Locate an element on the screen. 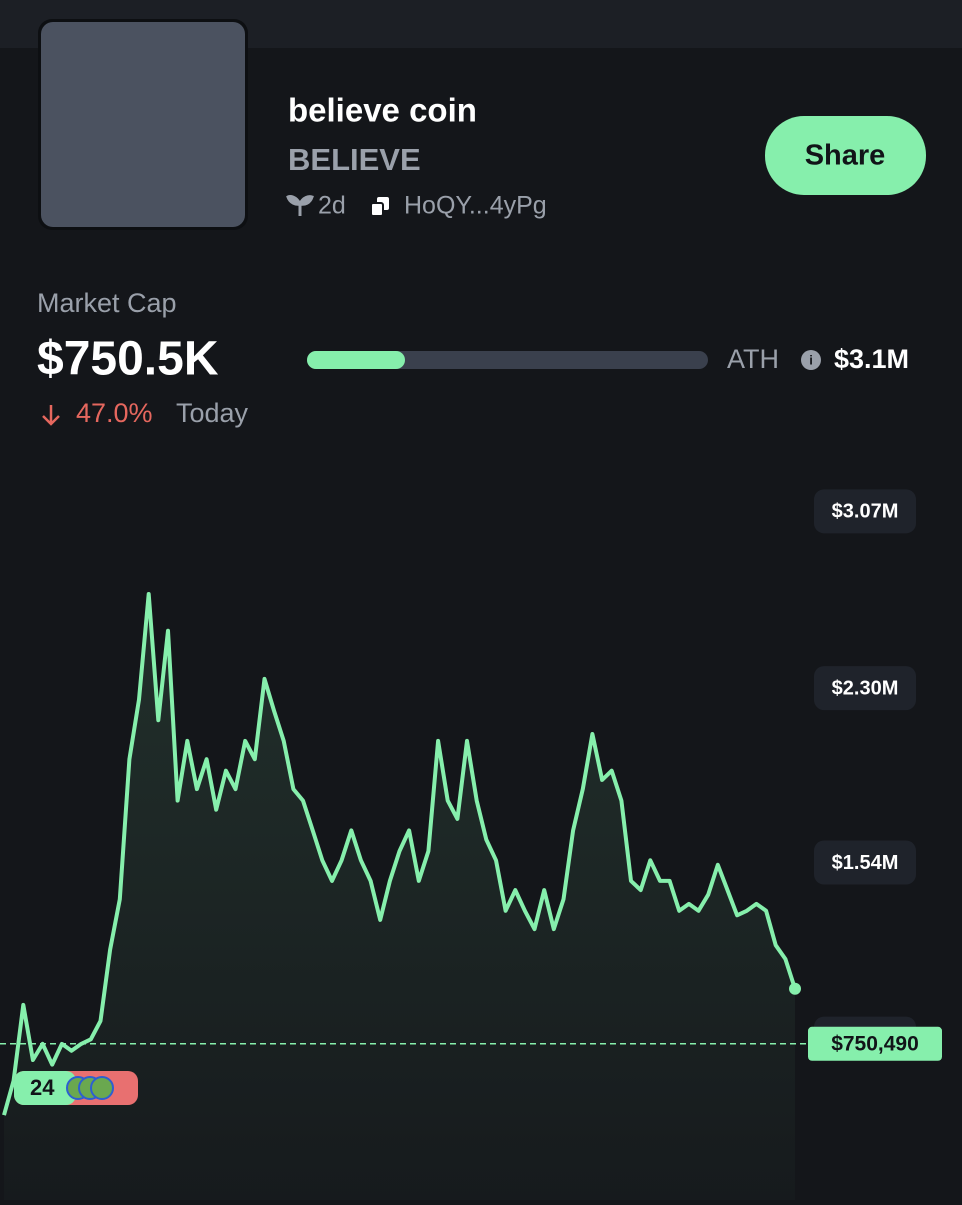 The width and height of the screenshot is (962, 1205). coin-symbol: BELIEVE is located at coordinates (354, 159).